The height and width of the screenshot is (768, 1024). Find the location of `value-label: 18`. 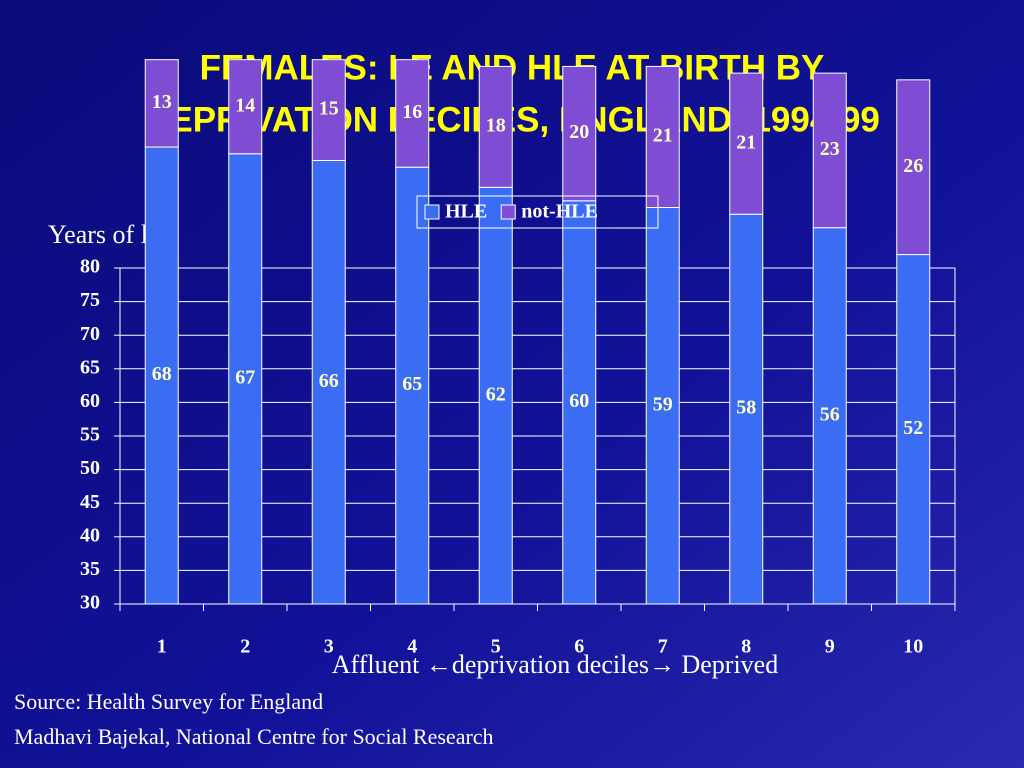

value-label: 18 is located at coordinates (496, 125).